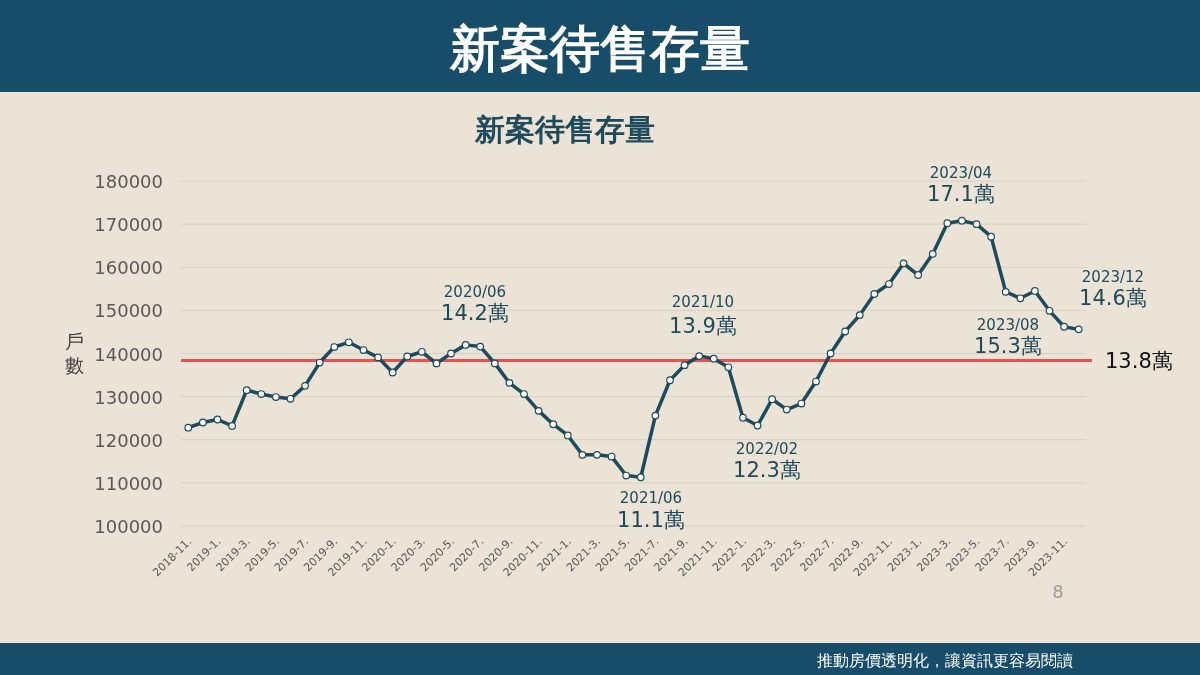  I want to click on annotation: 2020/06, so click(475, 292).